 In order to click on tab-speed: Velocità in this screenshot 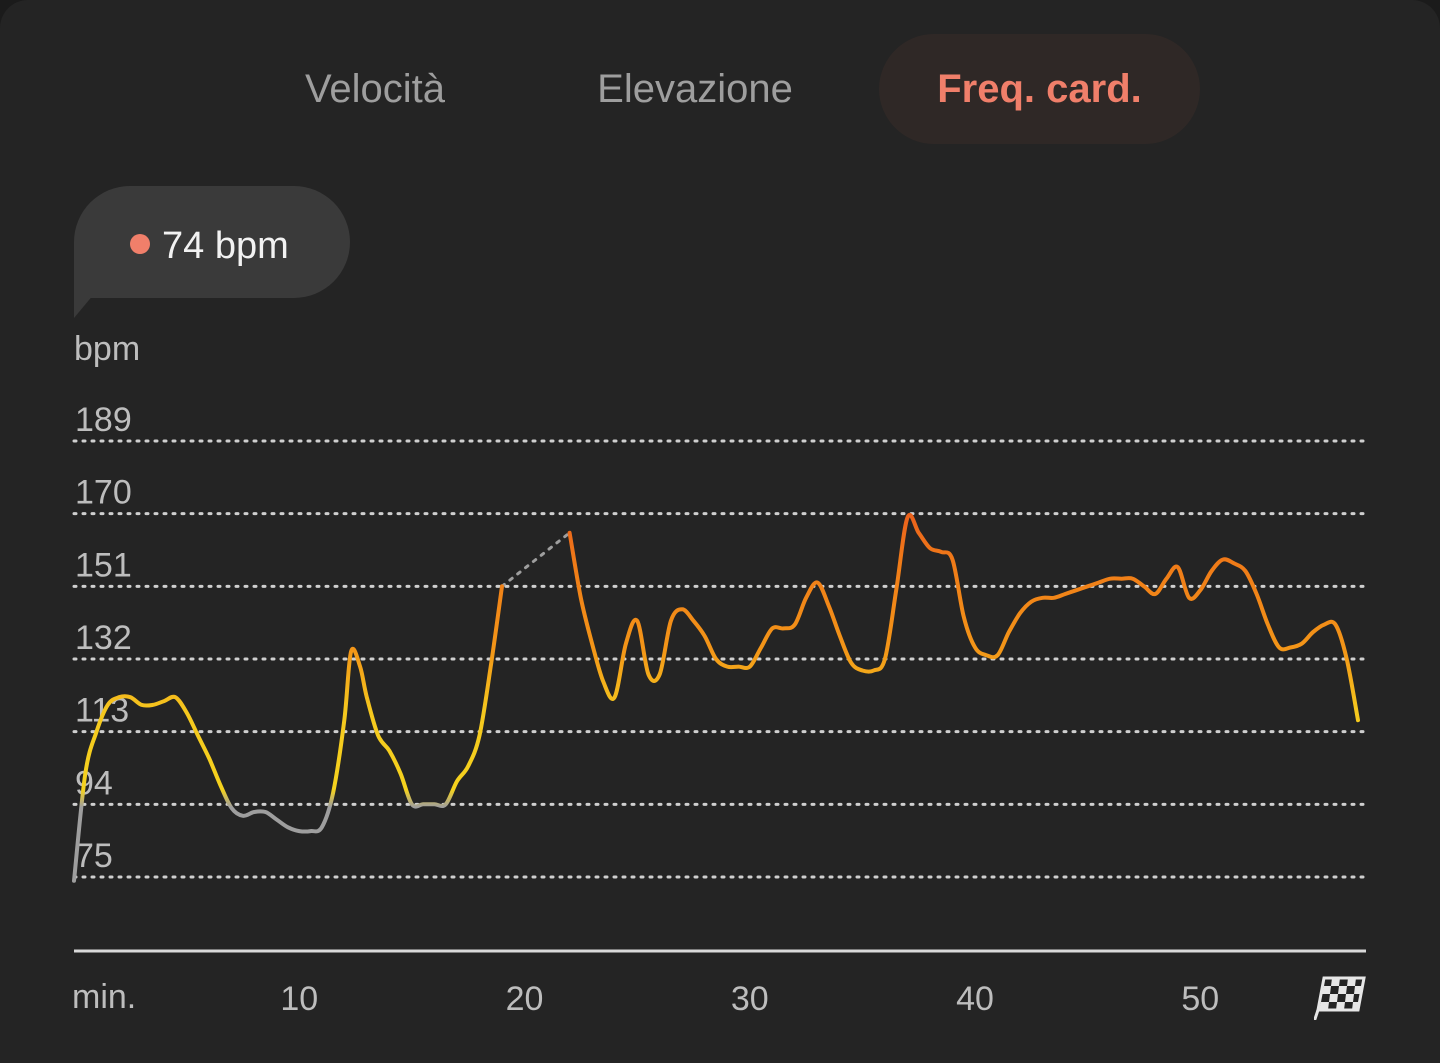, I will do `click(375, 89)`.